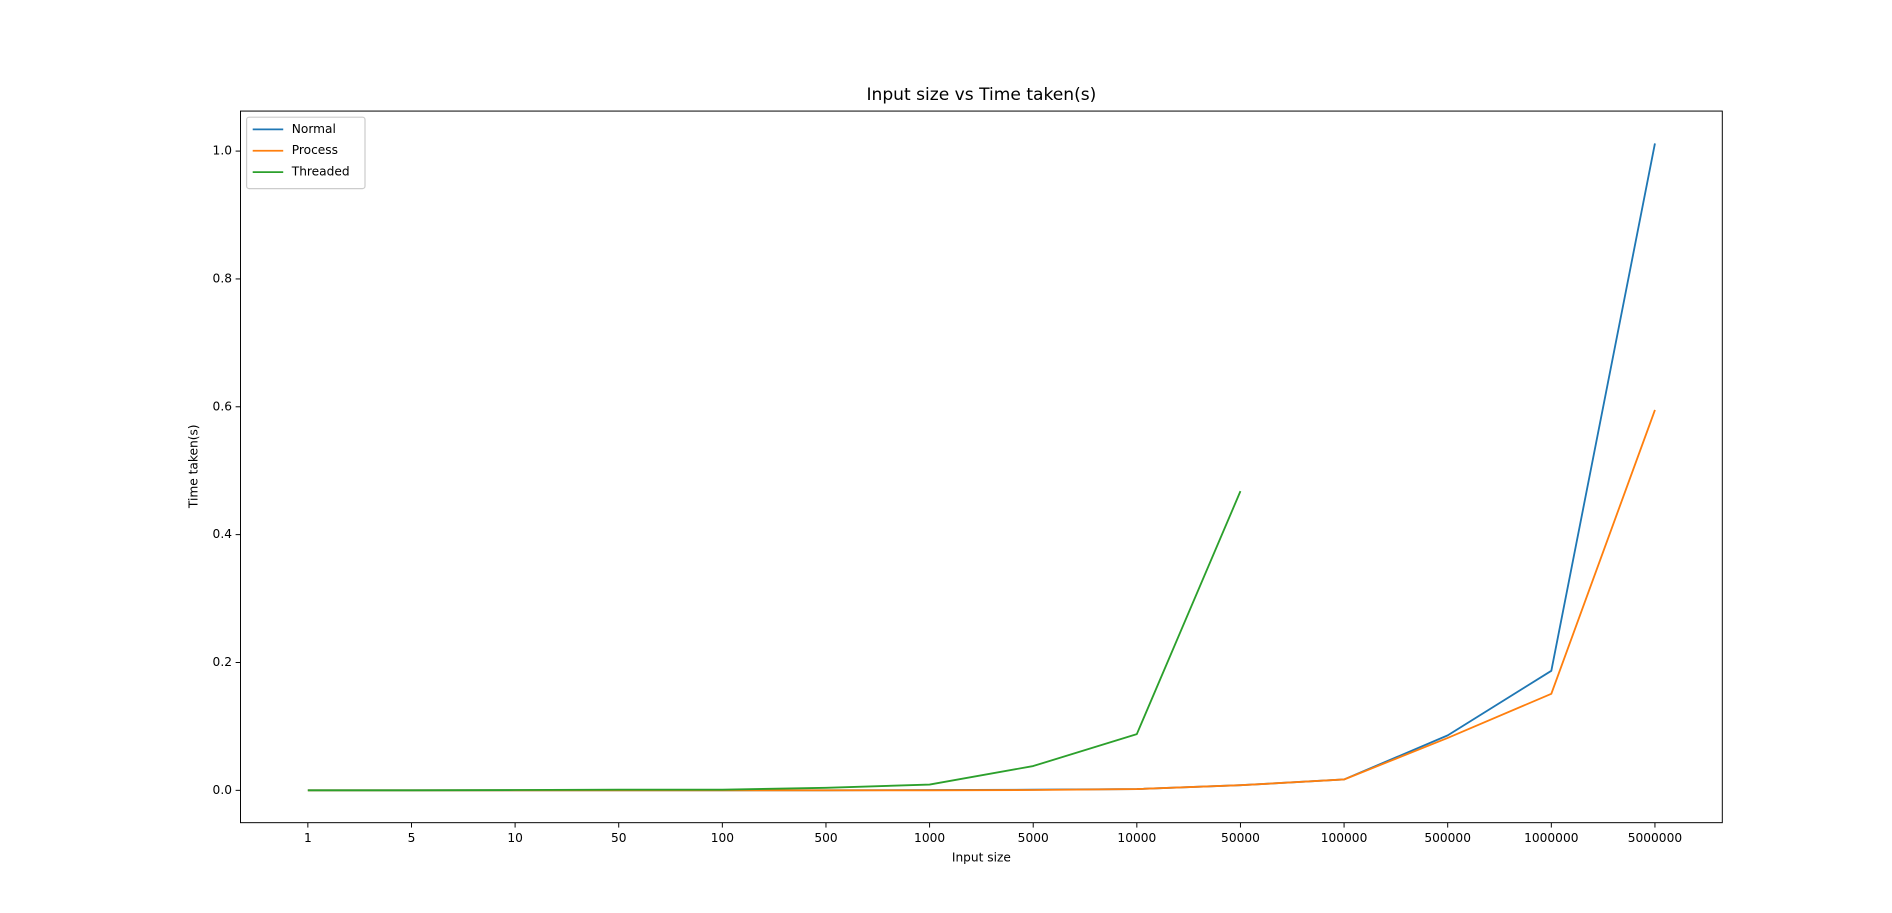 This screenshot has width=1892, height=913. What do you see at coordinates (222, 790) in the screenshot?
I see `y-tick-label: 0.0` at bounding box center [222, 790].